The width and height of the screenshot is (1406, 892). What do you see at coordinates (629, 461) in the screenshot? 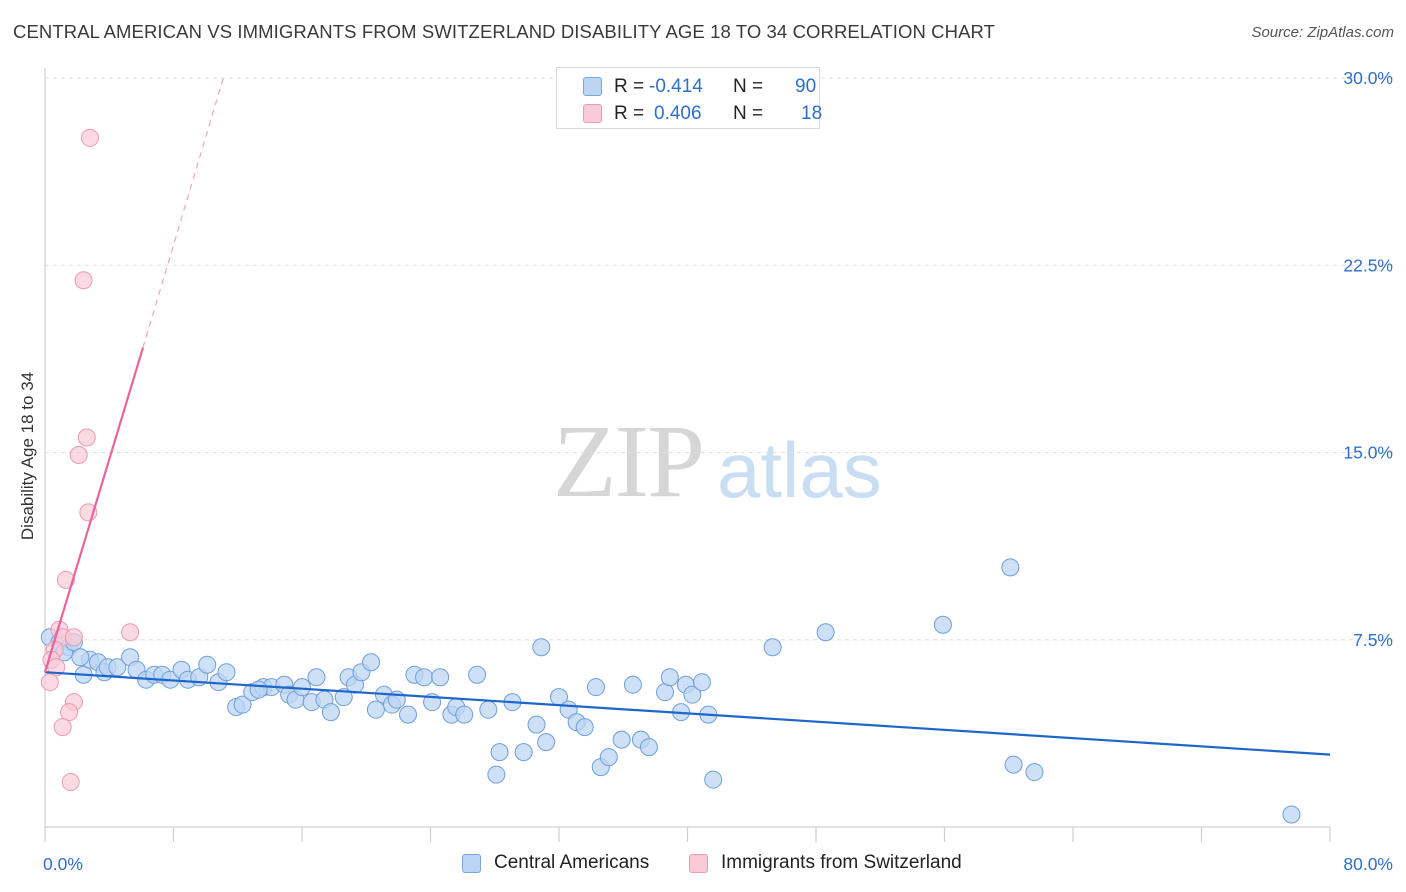
I see `watermark-zip: ZIP` at bounding box center [629, 461].